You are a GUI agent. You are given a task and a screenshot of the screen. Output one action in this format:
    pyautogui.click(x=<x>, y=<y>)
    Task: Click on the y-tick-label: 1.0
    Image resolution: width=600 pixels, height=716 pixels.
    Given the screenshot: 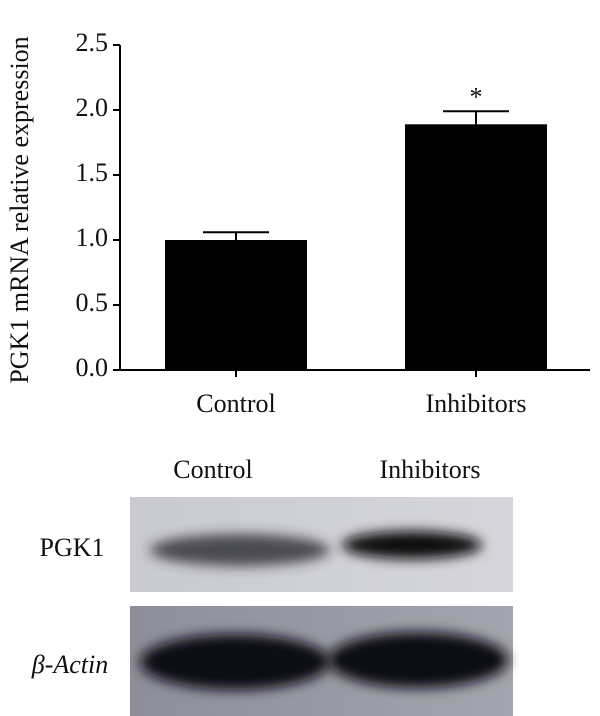 What is the action you would take?
    pyautogui.click(x=92, y=237)
    